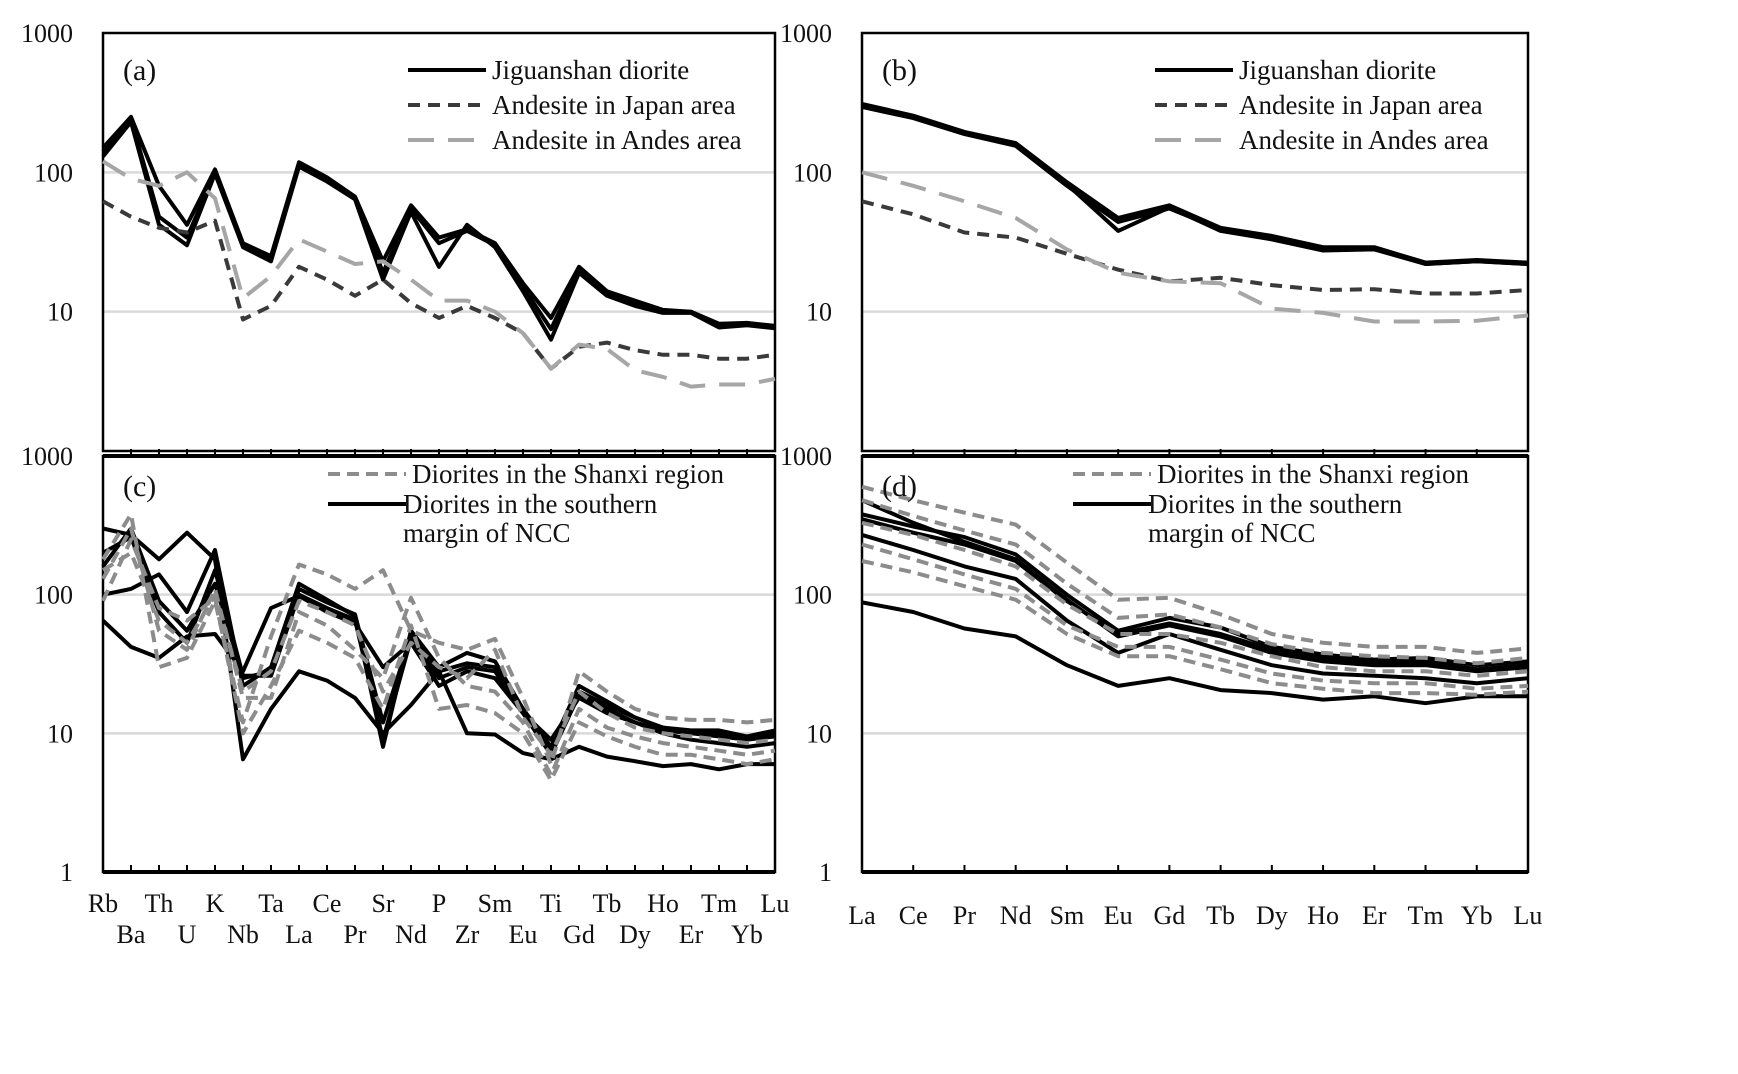  Describe the element at coordinates (551, 903) in the screenshot. I see `x-tick-label: Ti` at that location.